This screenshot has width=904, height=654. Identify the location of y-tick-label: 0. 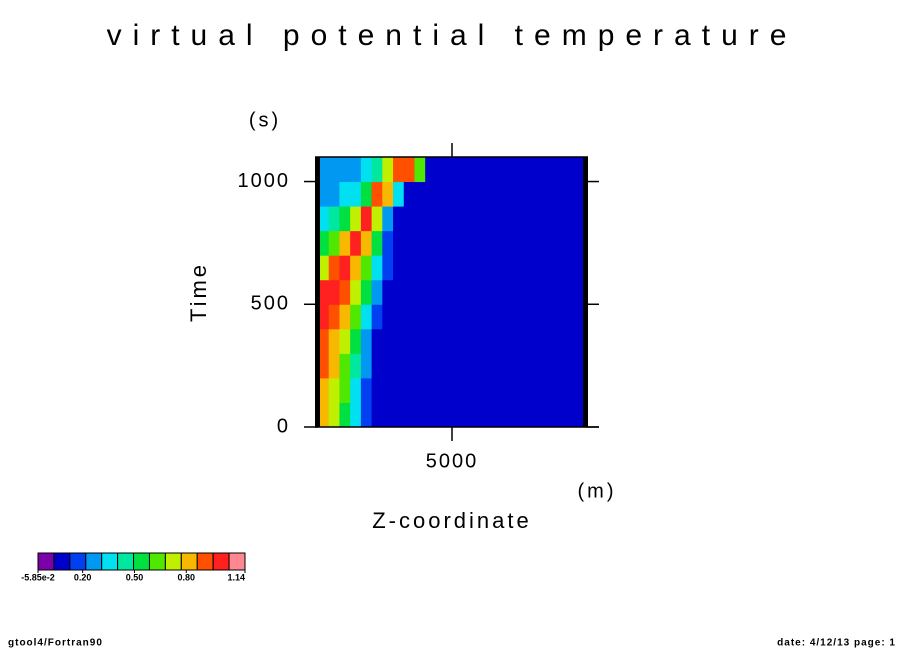
(283, 426).